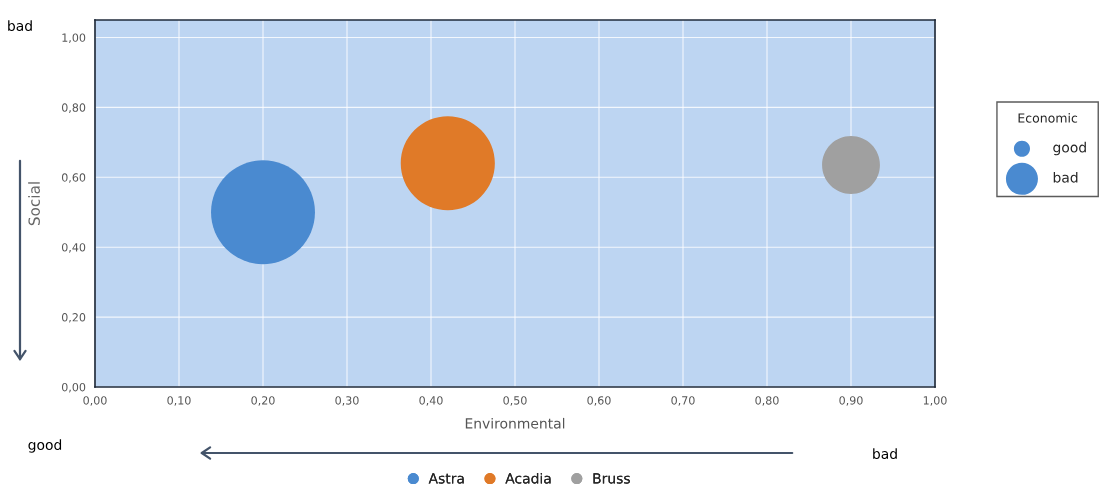 The width and height of the screenshot is (1109, 484). I want to click on legend-label: Astra, so click(446, 478).